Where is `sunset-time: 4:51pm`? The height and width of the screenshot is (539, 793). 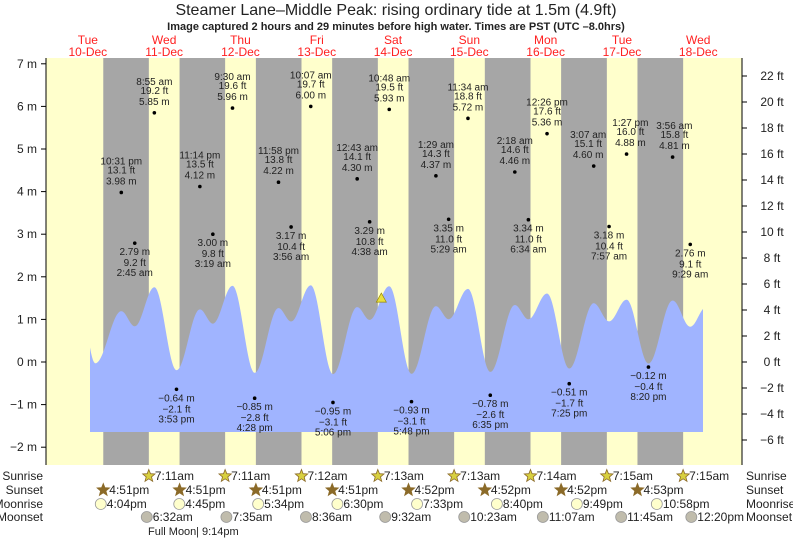 sunset-time: 4:51pm is located at coordinates (282, 490).